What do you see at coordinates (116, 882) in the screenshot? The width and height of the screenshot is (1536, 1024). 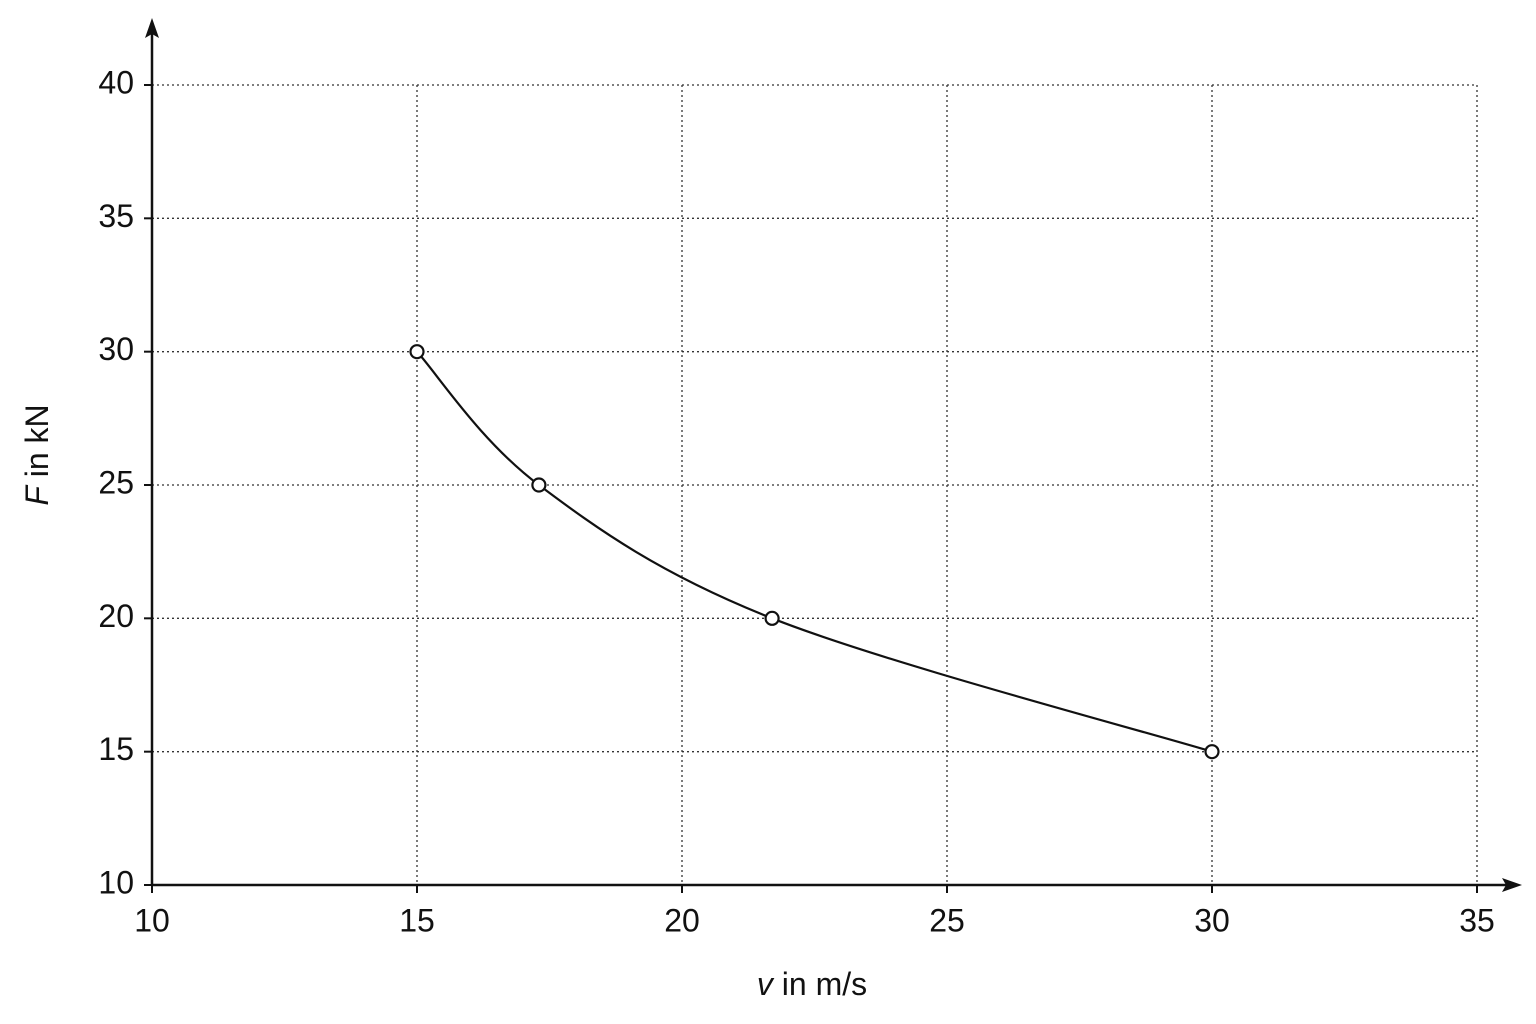 I see `y-tick-label: 10` at bounding box center [116, 882].